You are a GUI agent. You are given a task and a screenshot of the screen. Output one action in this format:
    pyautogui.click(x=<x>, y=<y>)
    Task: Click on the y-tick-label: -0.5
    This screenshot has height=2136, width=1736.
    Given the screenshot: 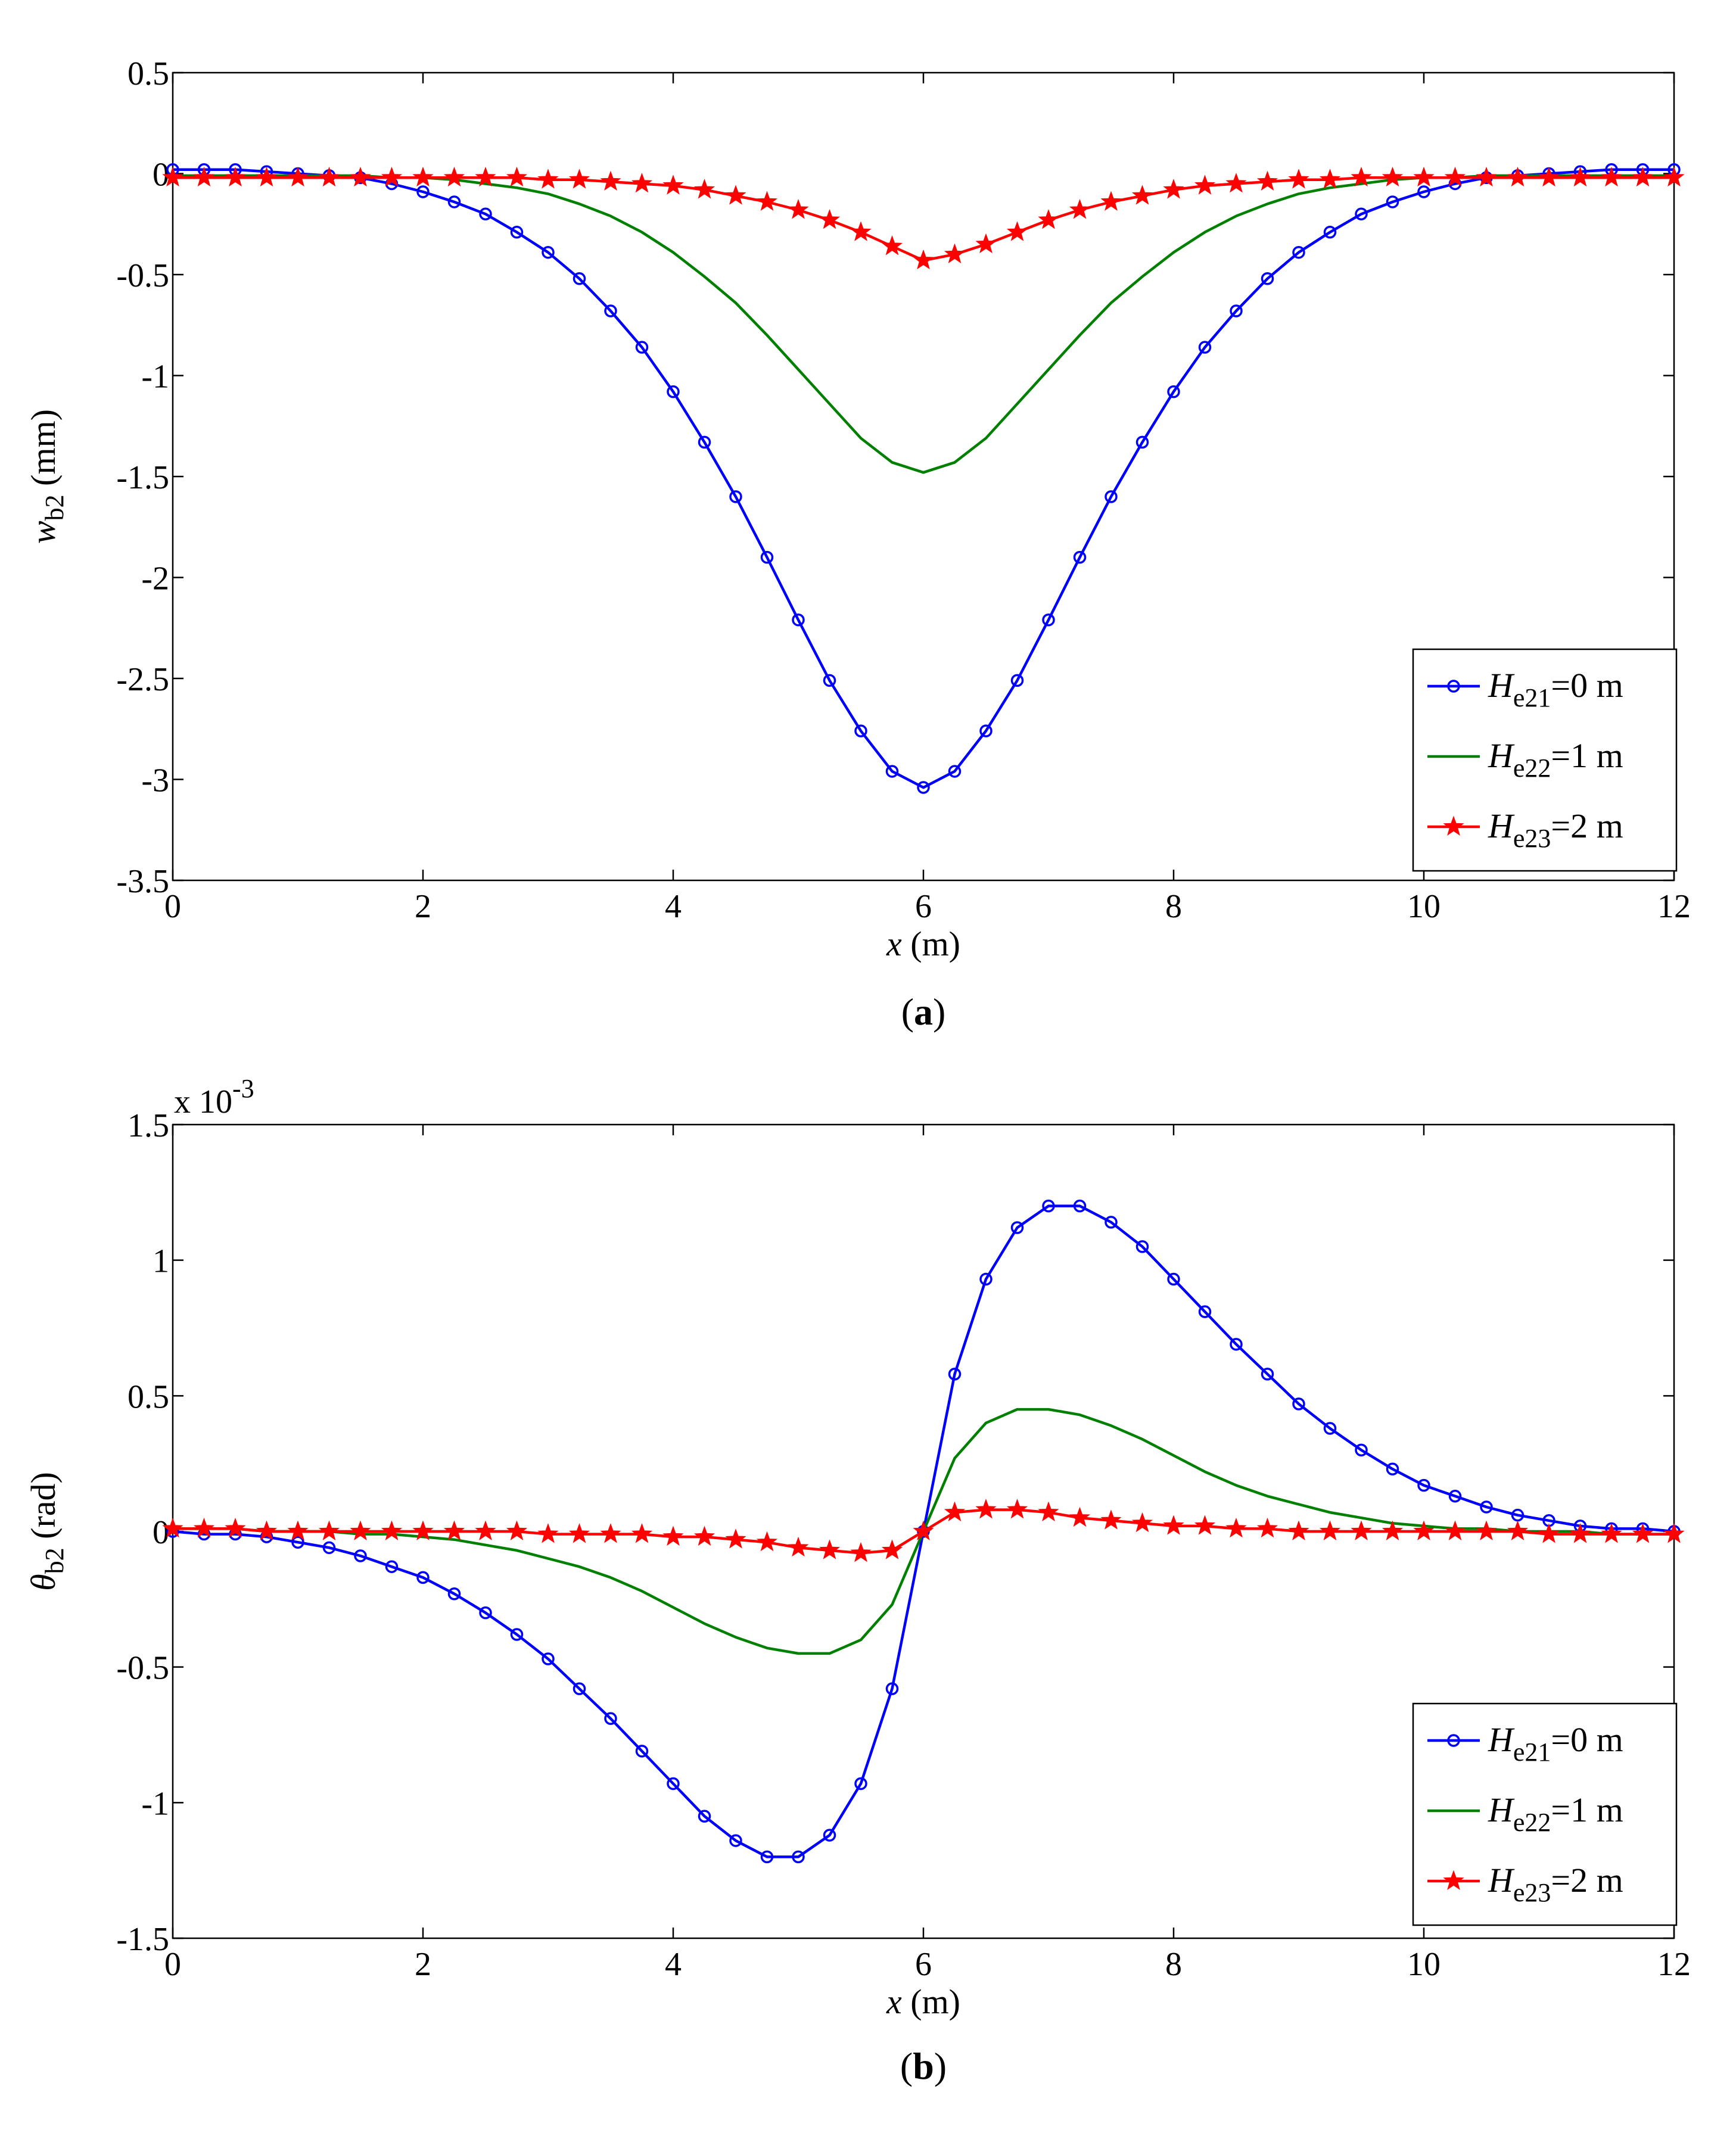 What is the action you would take?
    pyautogui.click(x=142, y=1668)
    